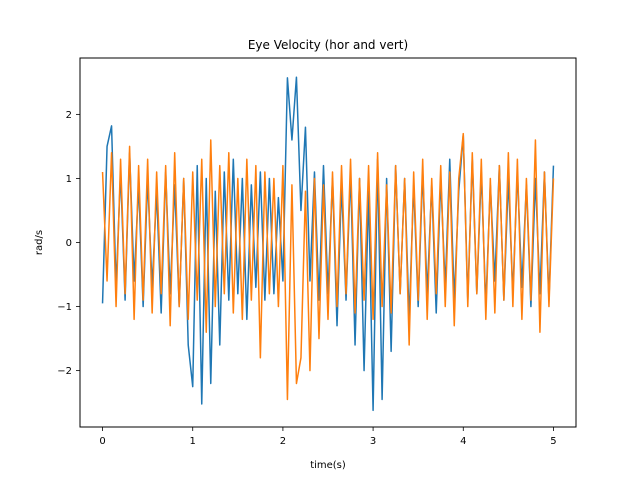 The width and height of the screenshot is (640, 480). What do you see at coordinates (64, 371) in the screenshot?
I see `y-tick-label: −2` at bounding box center [64, 371].